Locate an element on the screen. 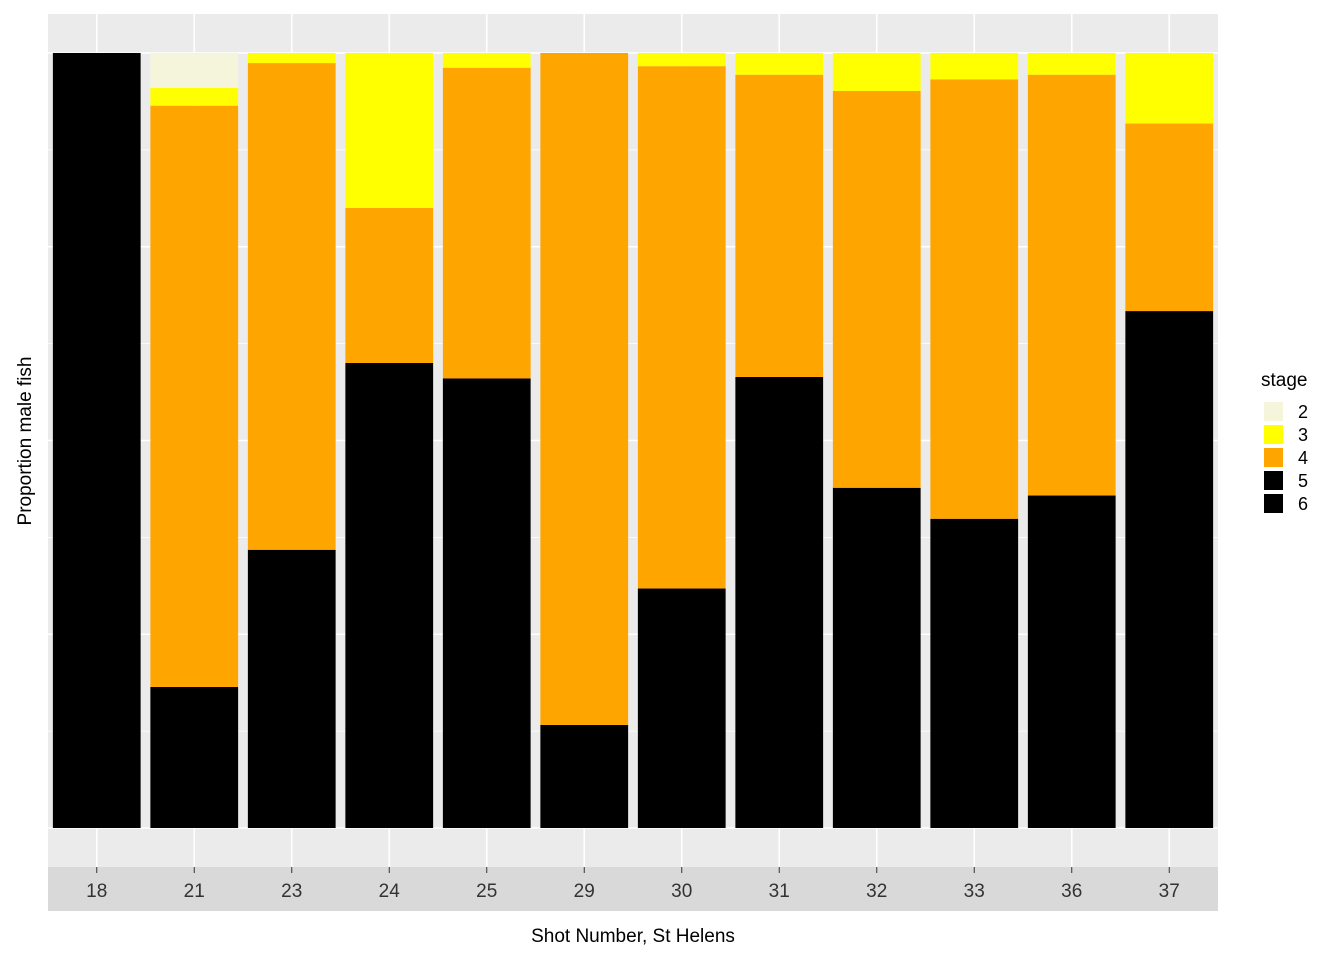  legend-label-6: 6 is located at coordinates (1303, 504).